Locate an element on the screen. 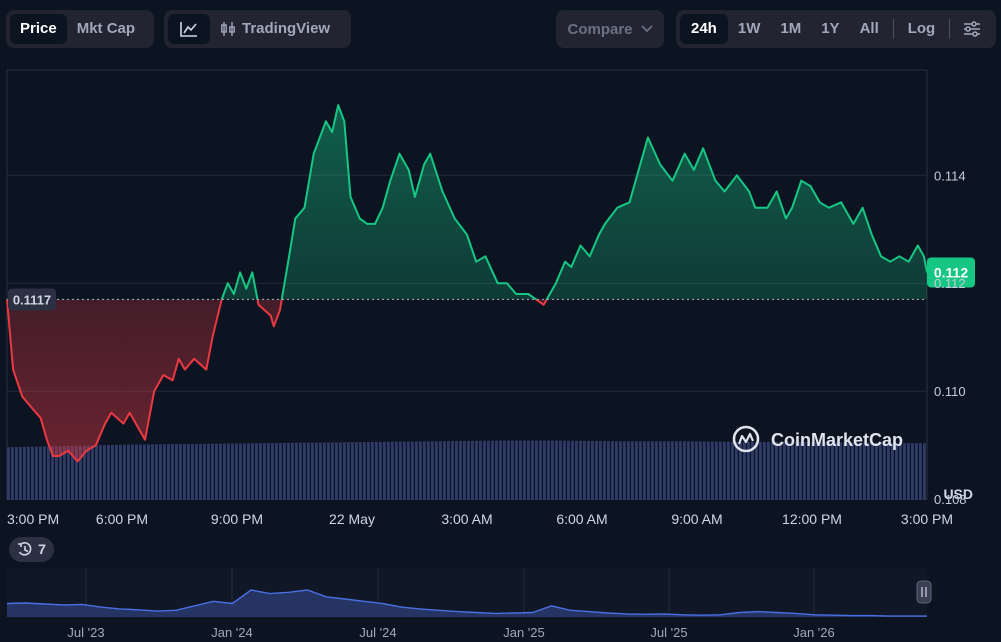 This screenshot has height=642, width=1001. compare-label: Compare is located at coordinates (600, 29).